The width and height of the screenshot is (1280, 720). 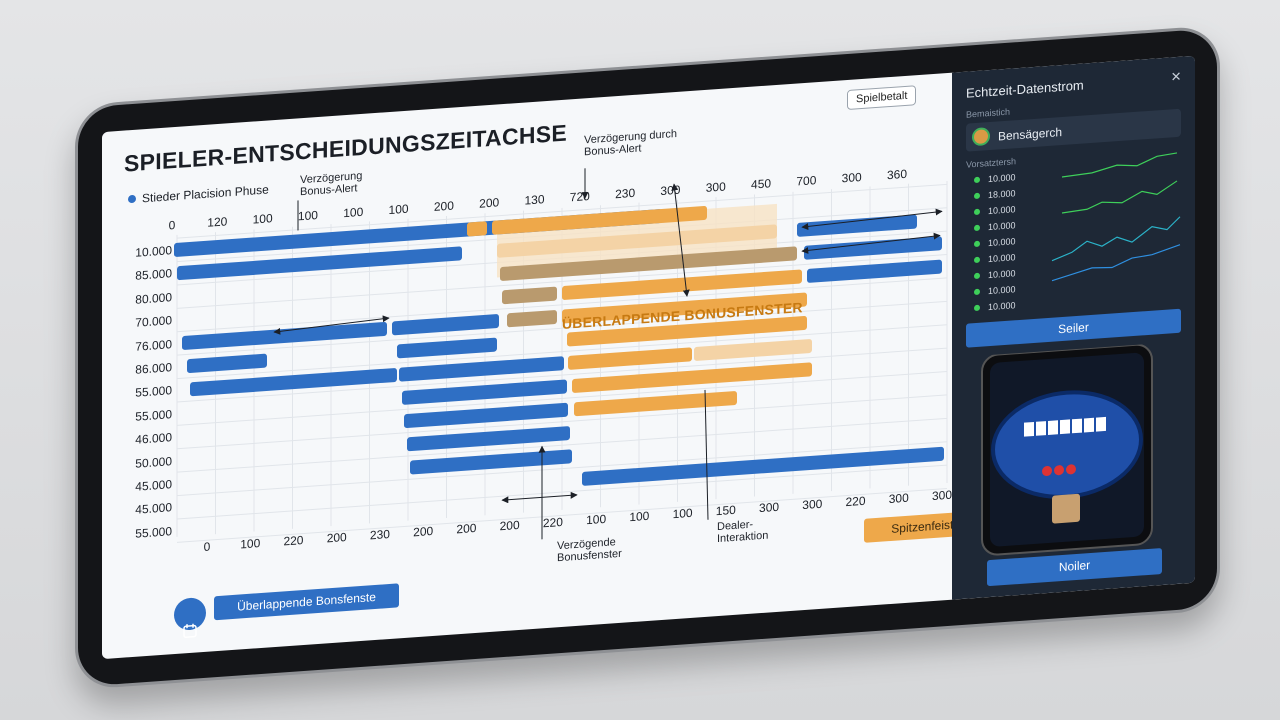 What do you see at coordinates (207, 547) in the screenshot?
I see `bottom-tick-label: 0` at bounding box center [207, 547].